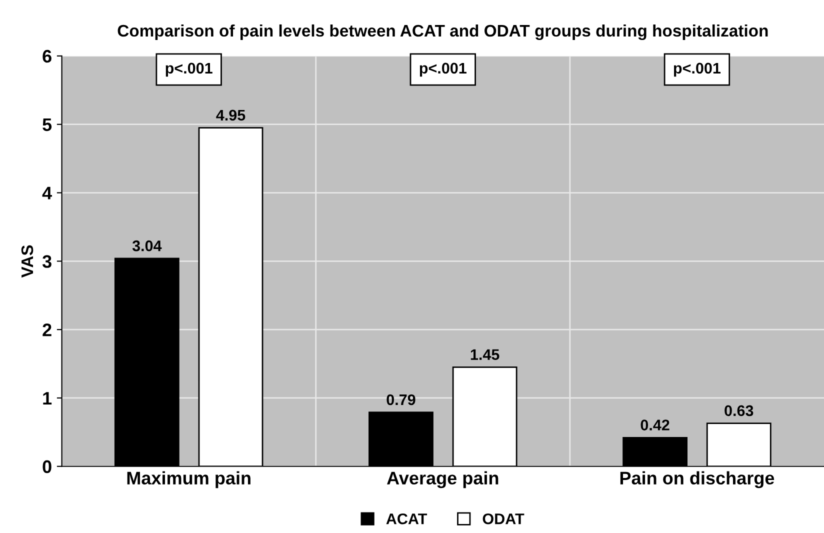  What do you see at coordinates (47, 398) in the screenshot?
I see `y-tick-label: 1` at bounding box center [47, 398].